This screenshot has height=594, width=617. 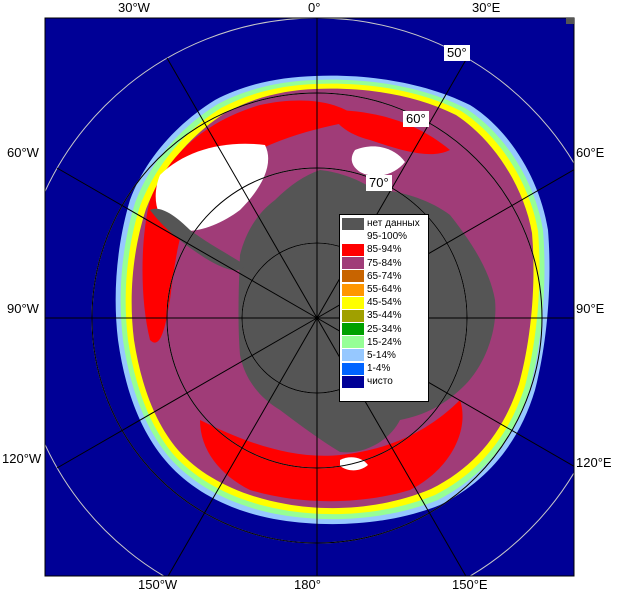 I want to click on lat-label-60: 60°, so click(x=416, y=119).